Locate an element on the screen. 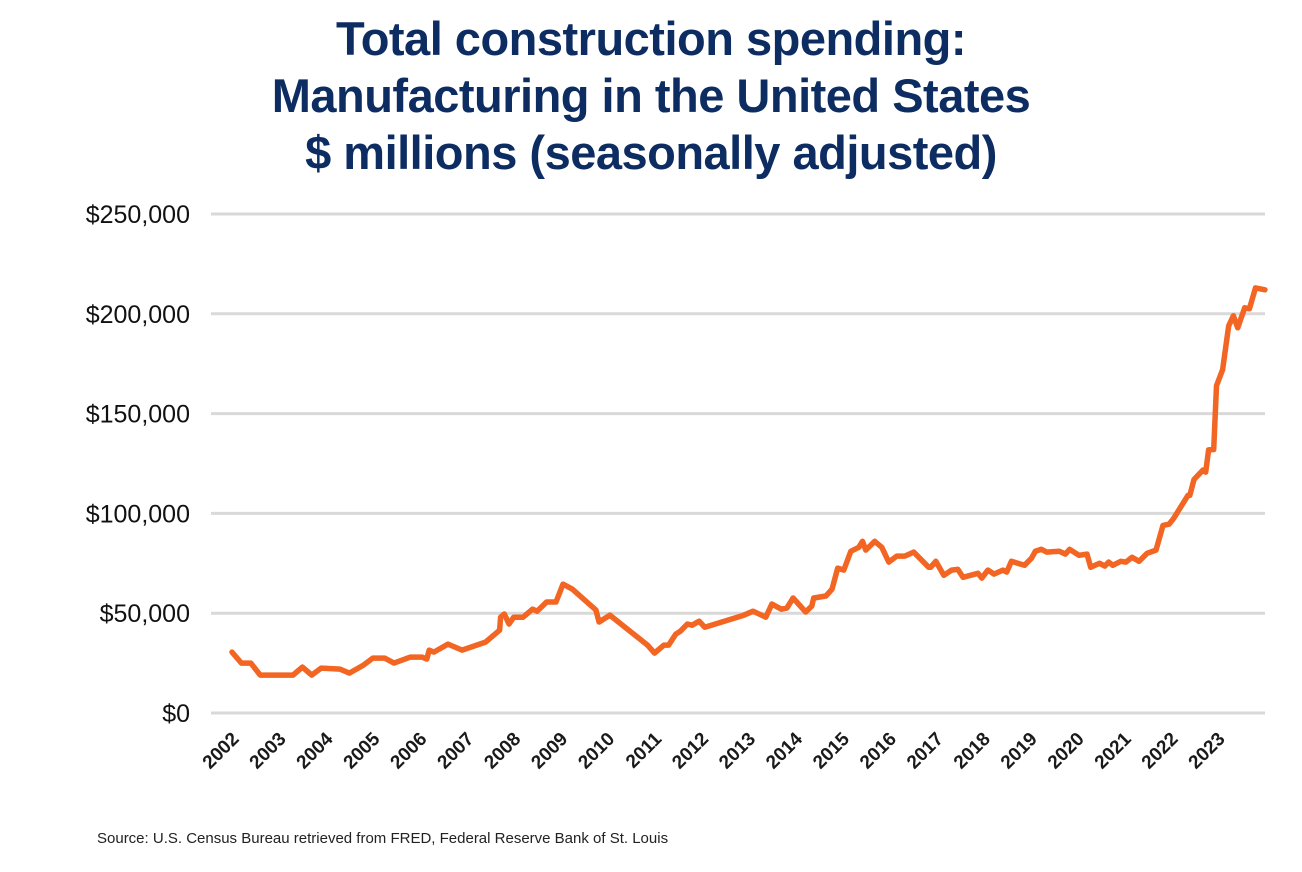  x-tick-label: 2018 is located at coordinates (972, 751).